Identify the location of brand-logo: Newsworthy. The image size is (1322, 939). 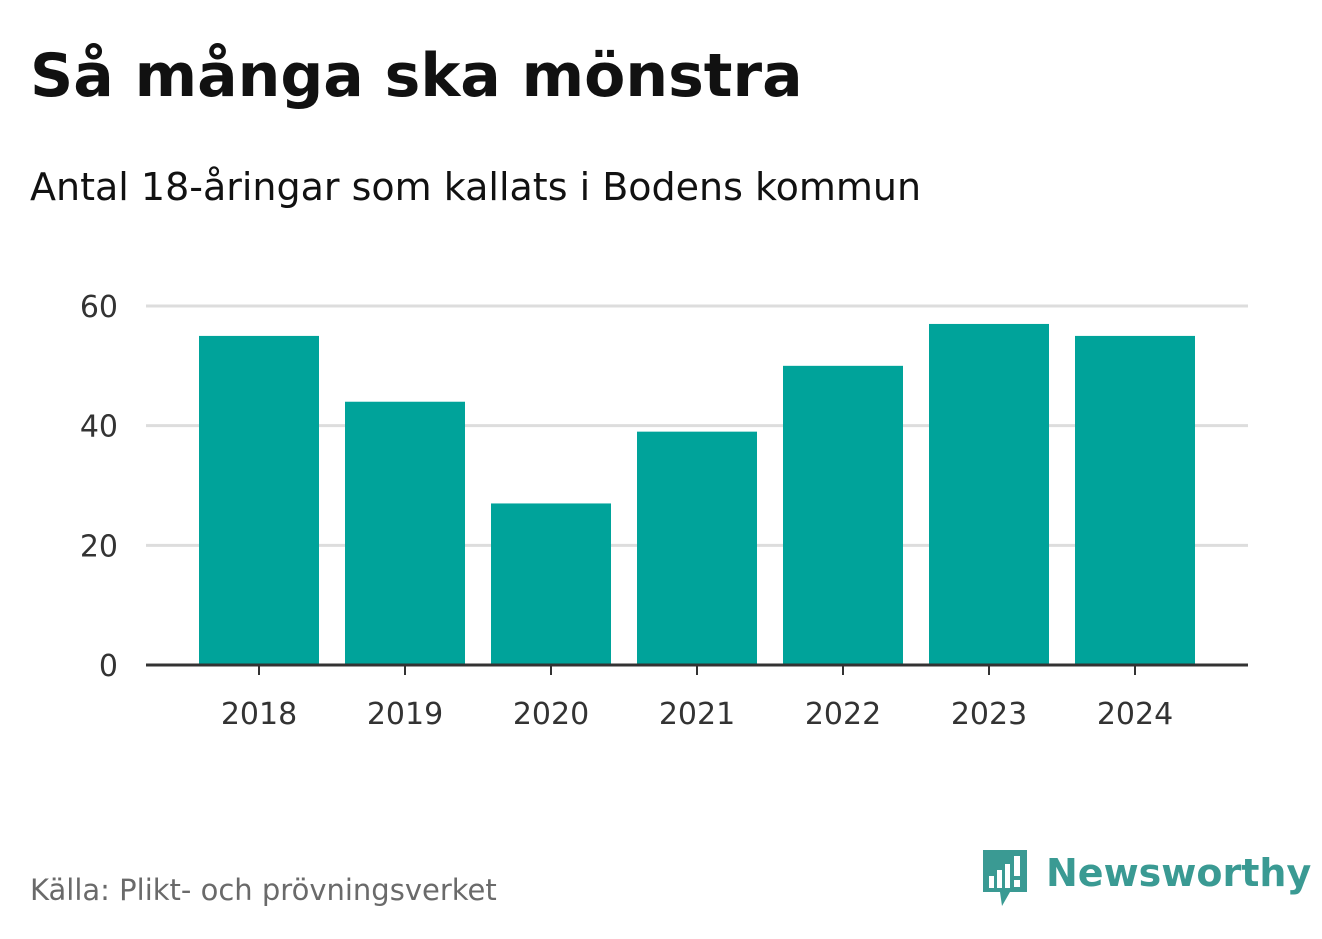
(1145, 879).